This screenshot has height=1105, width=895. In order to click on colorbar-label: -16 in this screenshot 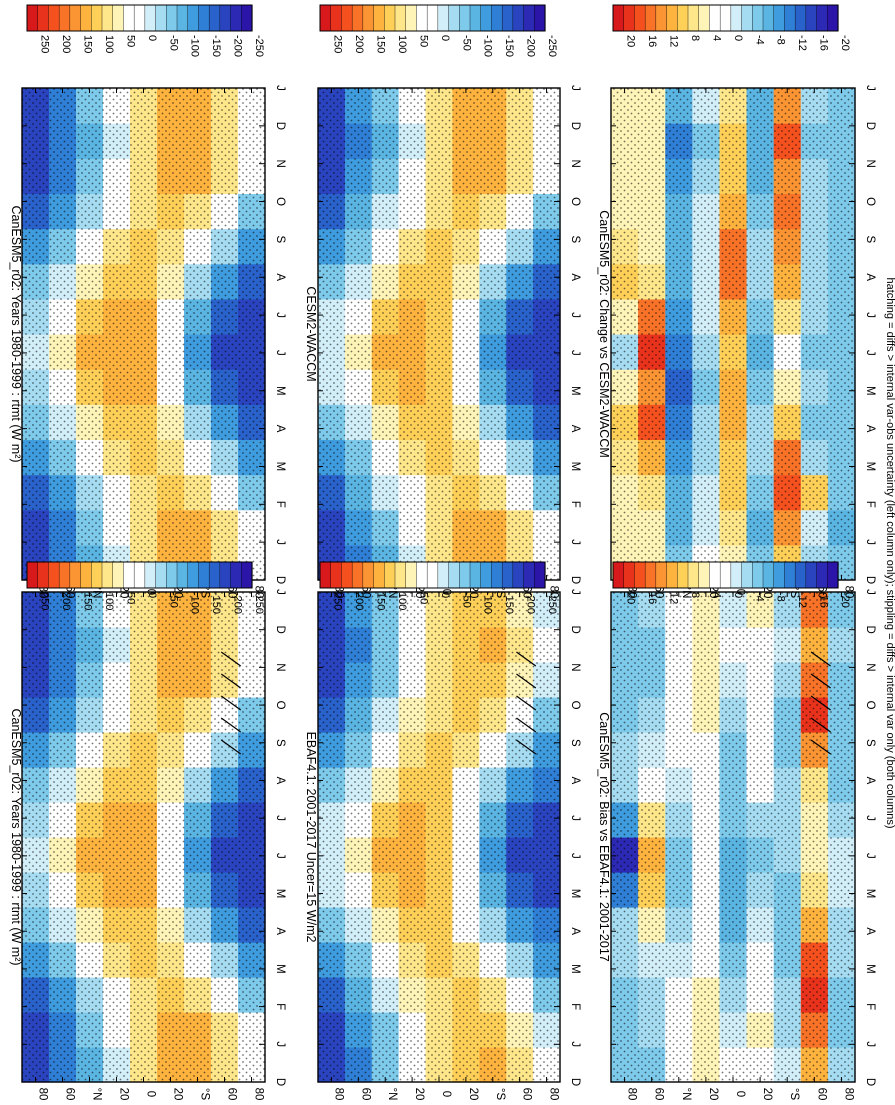, I will do `click(824, 600)`.